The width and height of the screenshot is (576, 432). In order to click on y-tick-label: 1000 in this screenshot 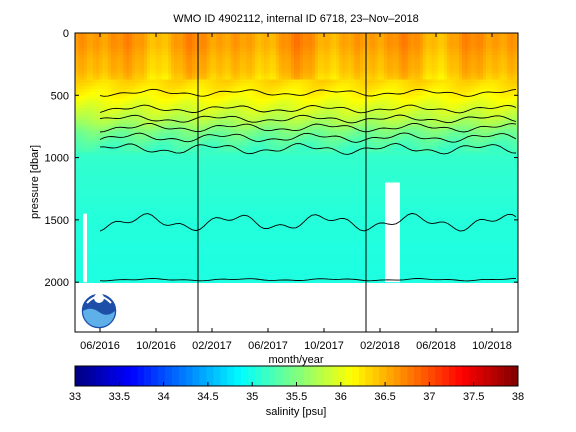, I will do `click(57, 159)`.